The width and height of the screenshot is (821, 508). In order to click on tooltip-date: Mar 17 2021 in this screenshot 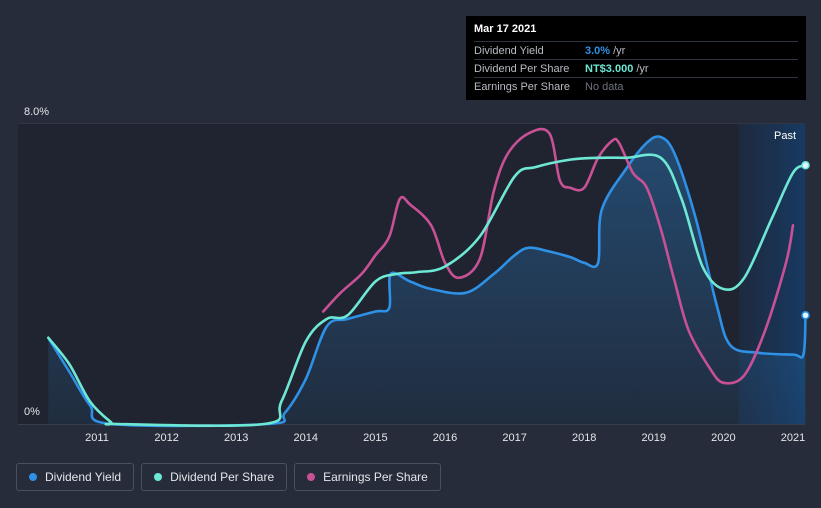, I will do `click(505, 29)`.